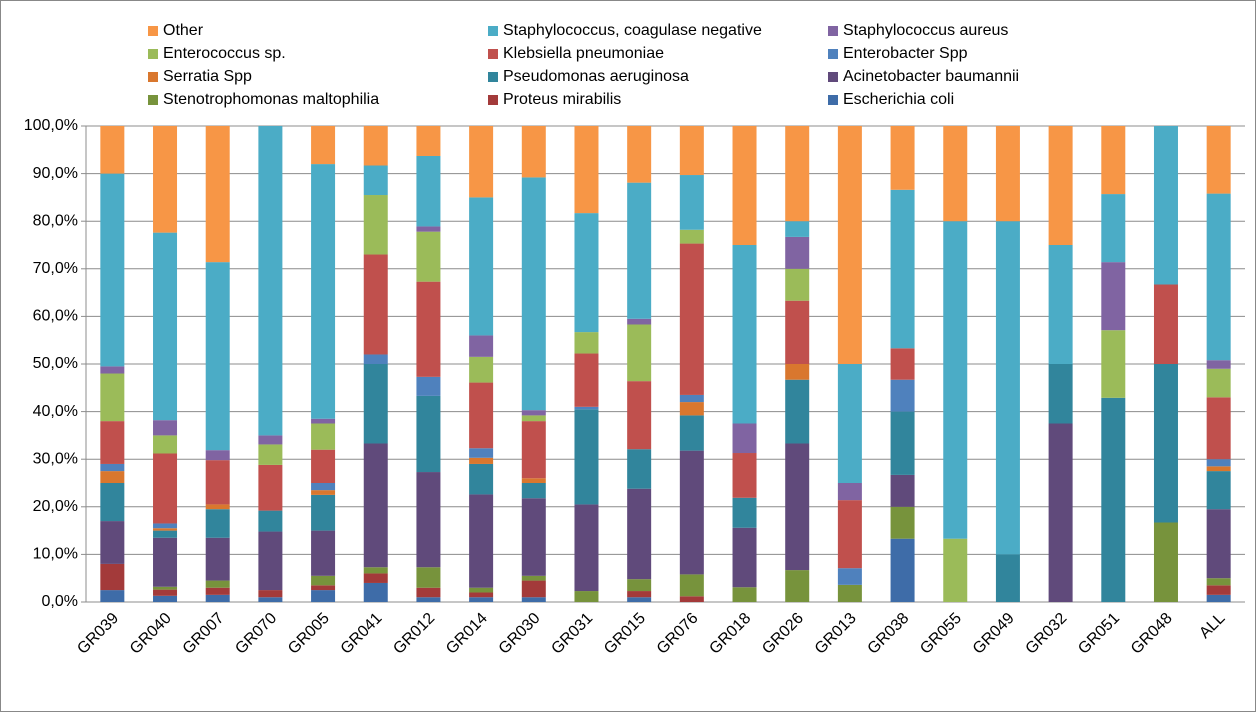 The image size is (1257, 713). Describe the element at coordinates (583, 53) in the screenshot. I see `legend-label: Klebsiella pneumoniae` at that location.